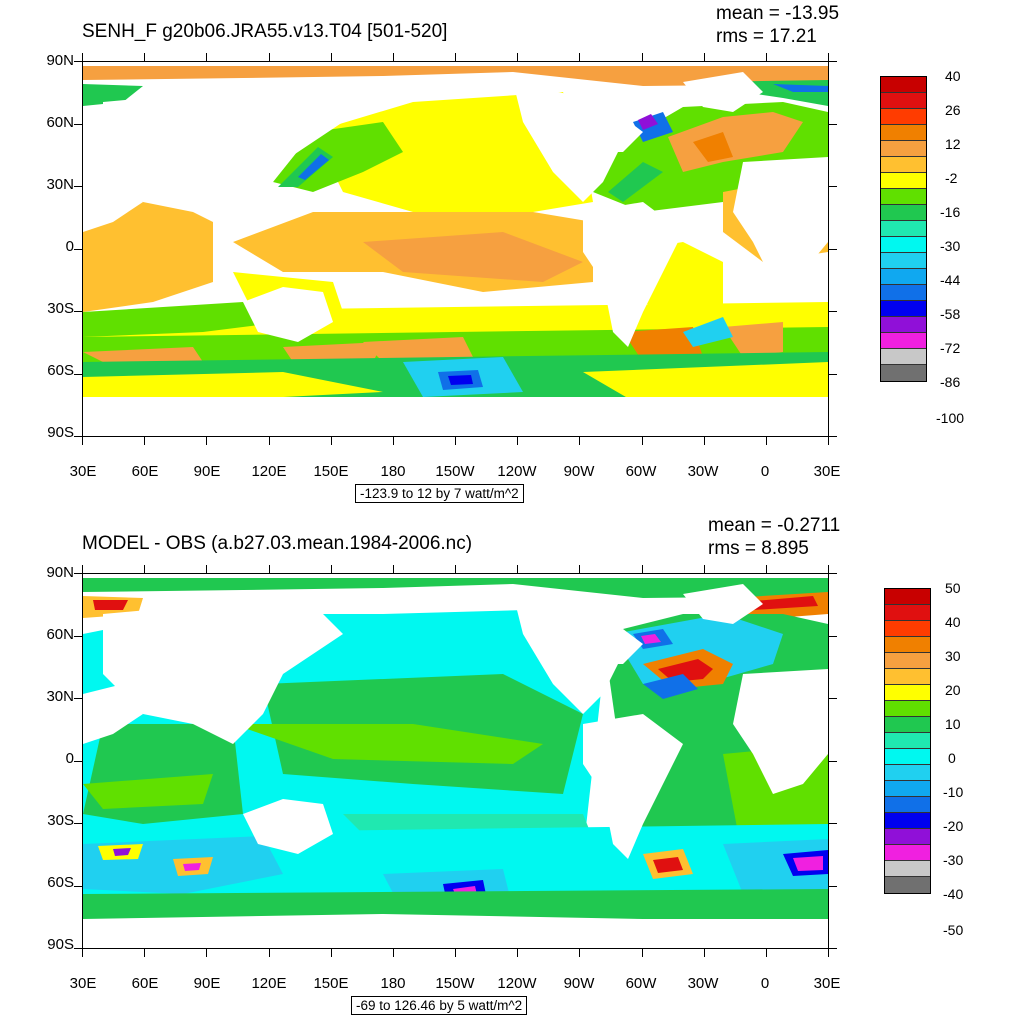  Describe the element at coordinates (950, 280) in the screenshot. I see `colorbar-label: -44` at that location.